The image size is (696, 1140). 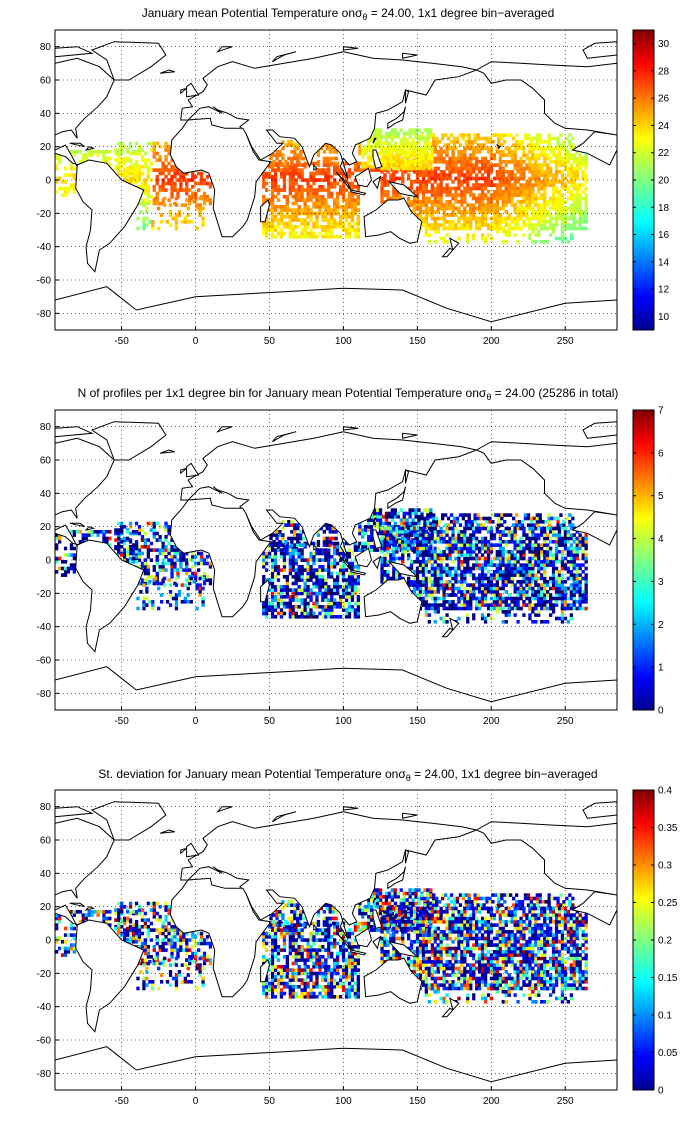 What do you see at coordinates (77, 145) in the screenshot?
I see `landmass` at bounding box center [77, 145].